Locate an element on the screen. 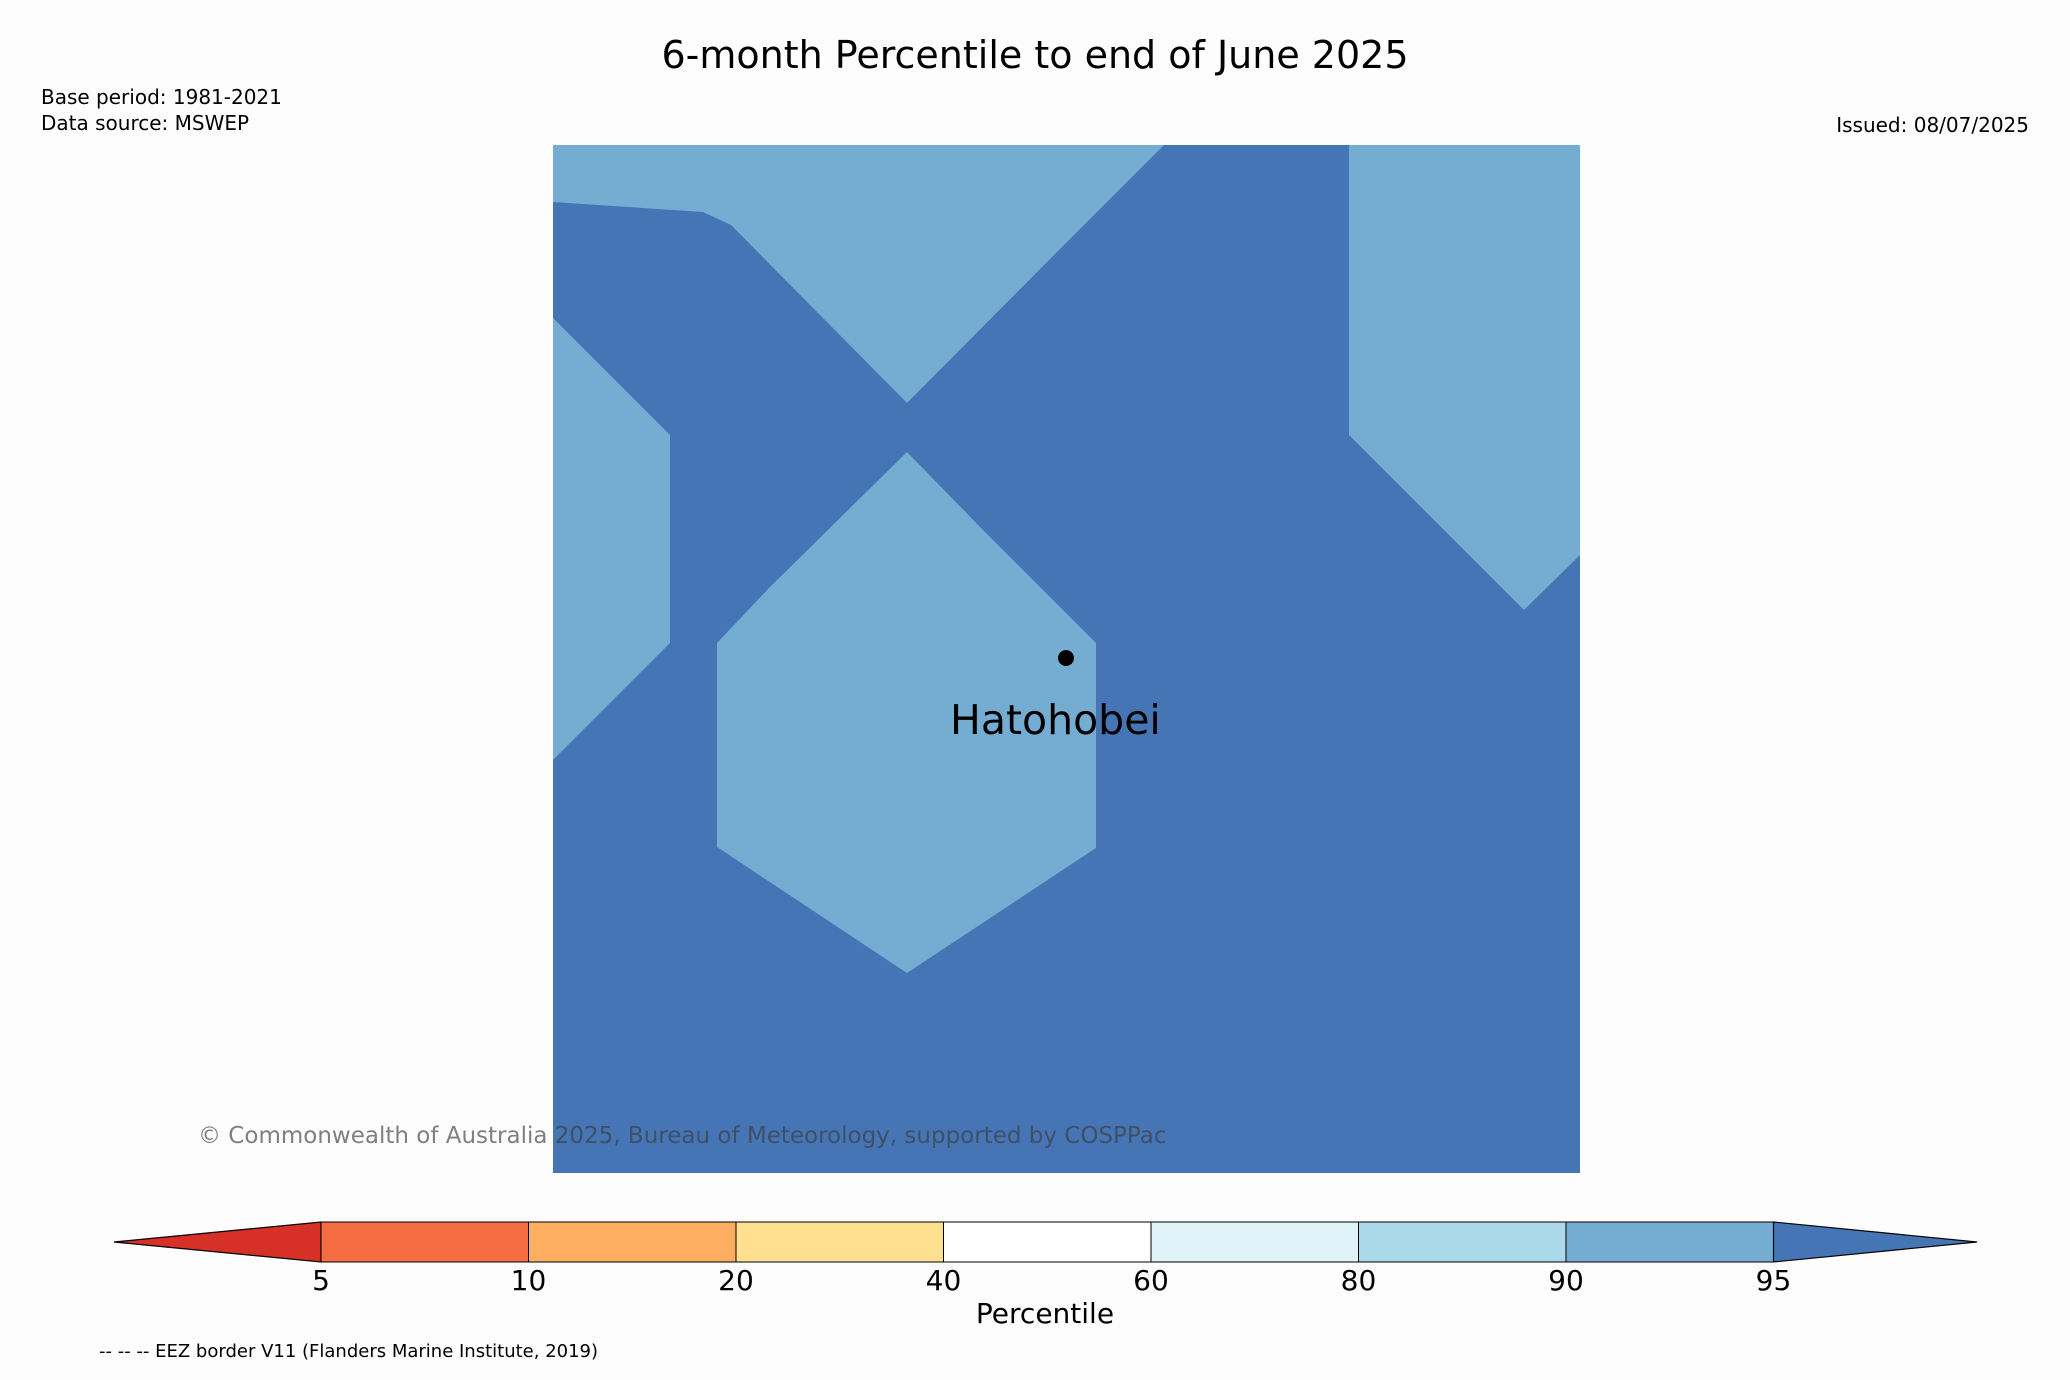 This screenshot has width=2070, height=1380. location-marker is located at coordinates (1066, 658).